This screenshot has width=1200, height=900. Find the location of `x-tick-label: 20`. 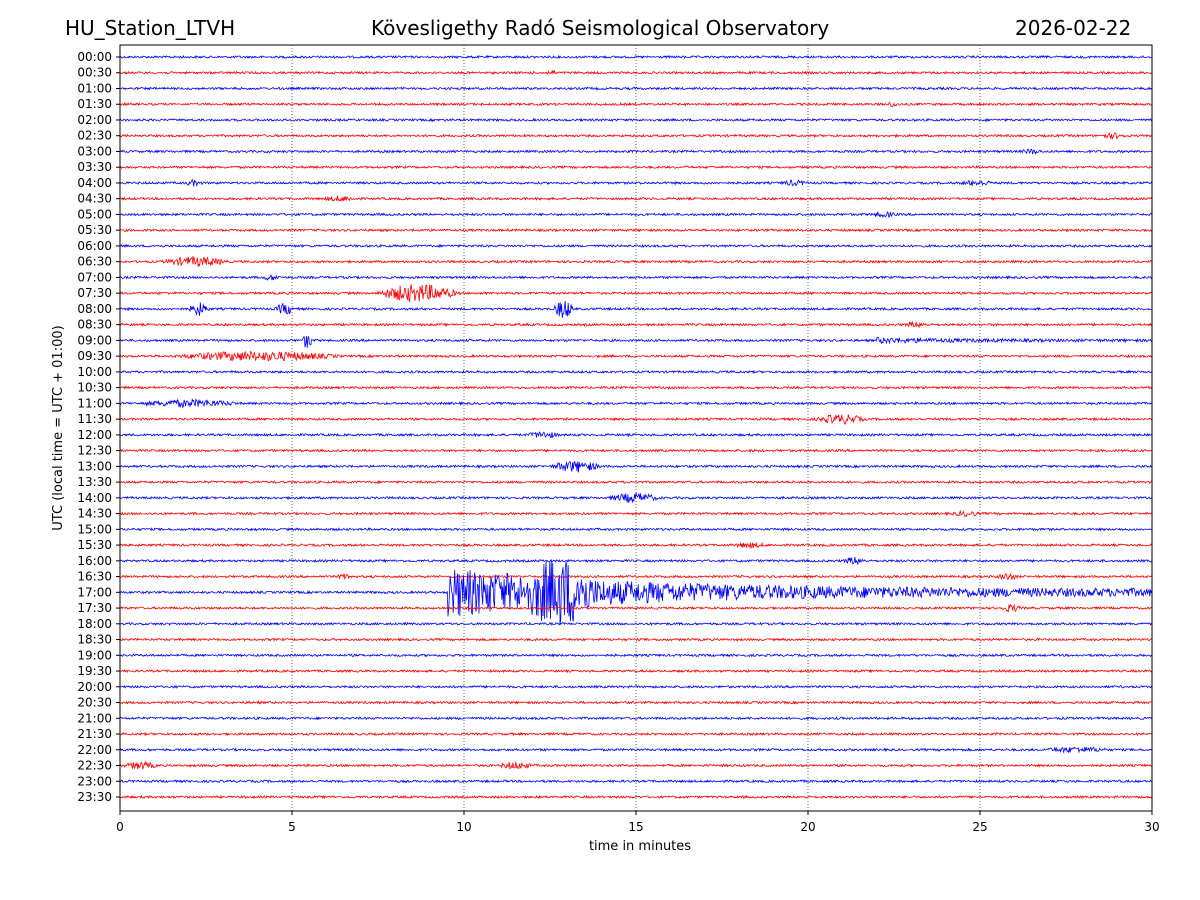

x-tick-label: 20 is located at coordinates (807, 827).